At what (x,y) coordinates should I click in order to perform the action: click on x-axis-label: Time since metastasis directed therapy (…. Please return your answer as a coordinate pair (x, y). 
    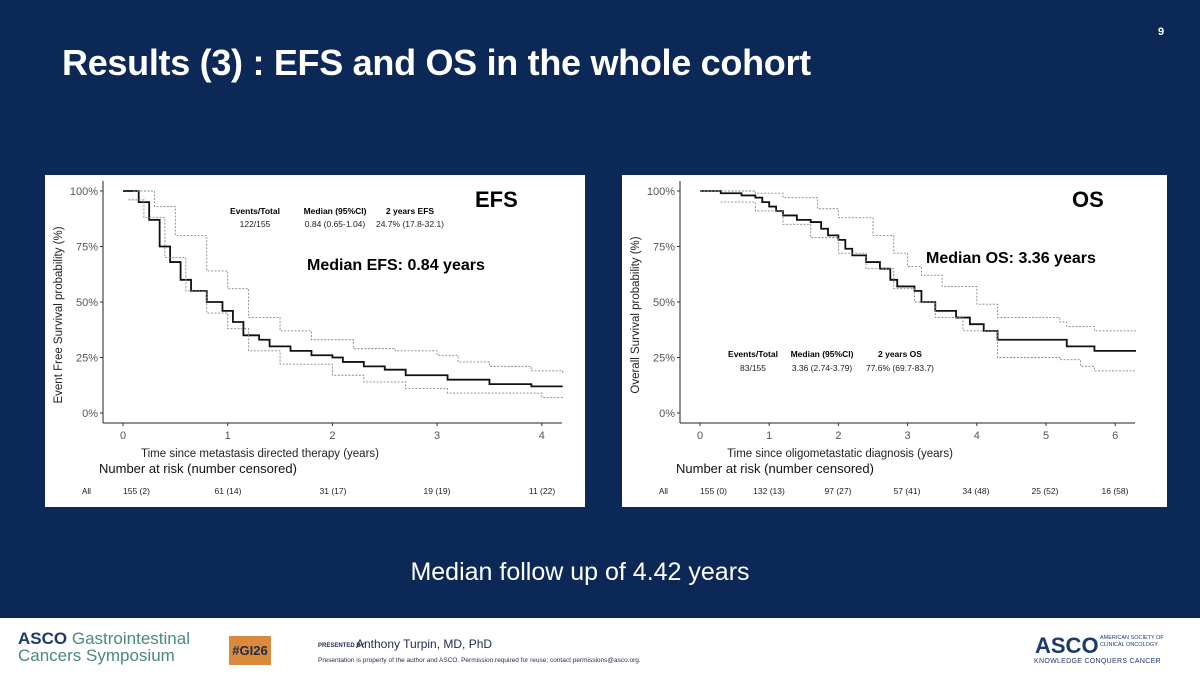
    Looking at the image, I should click on (260, 454).